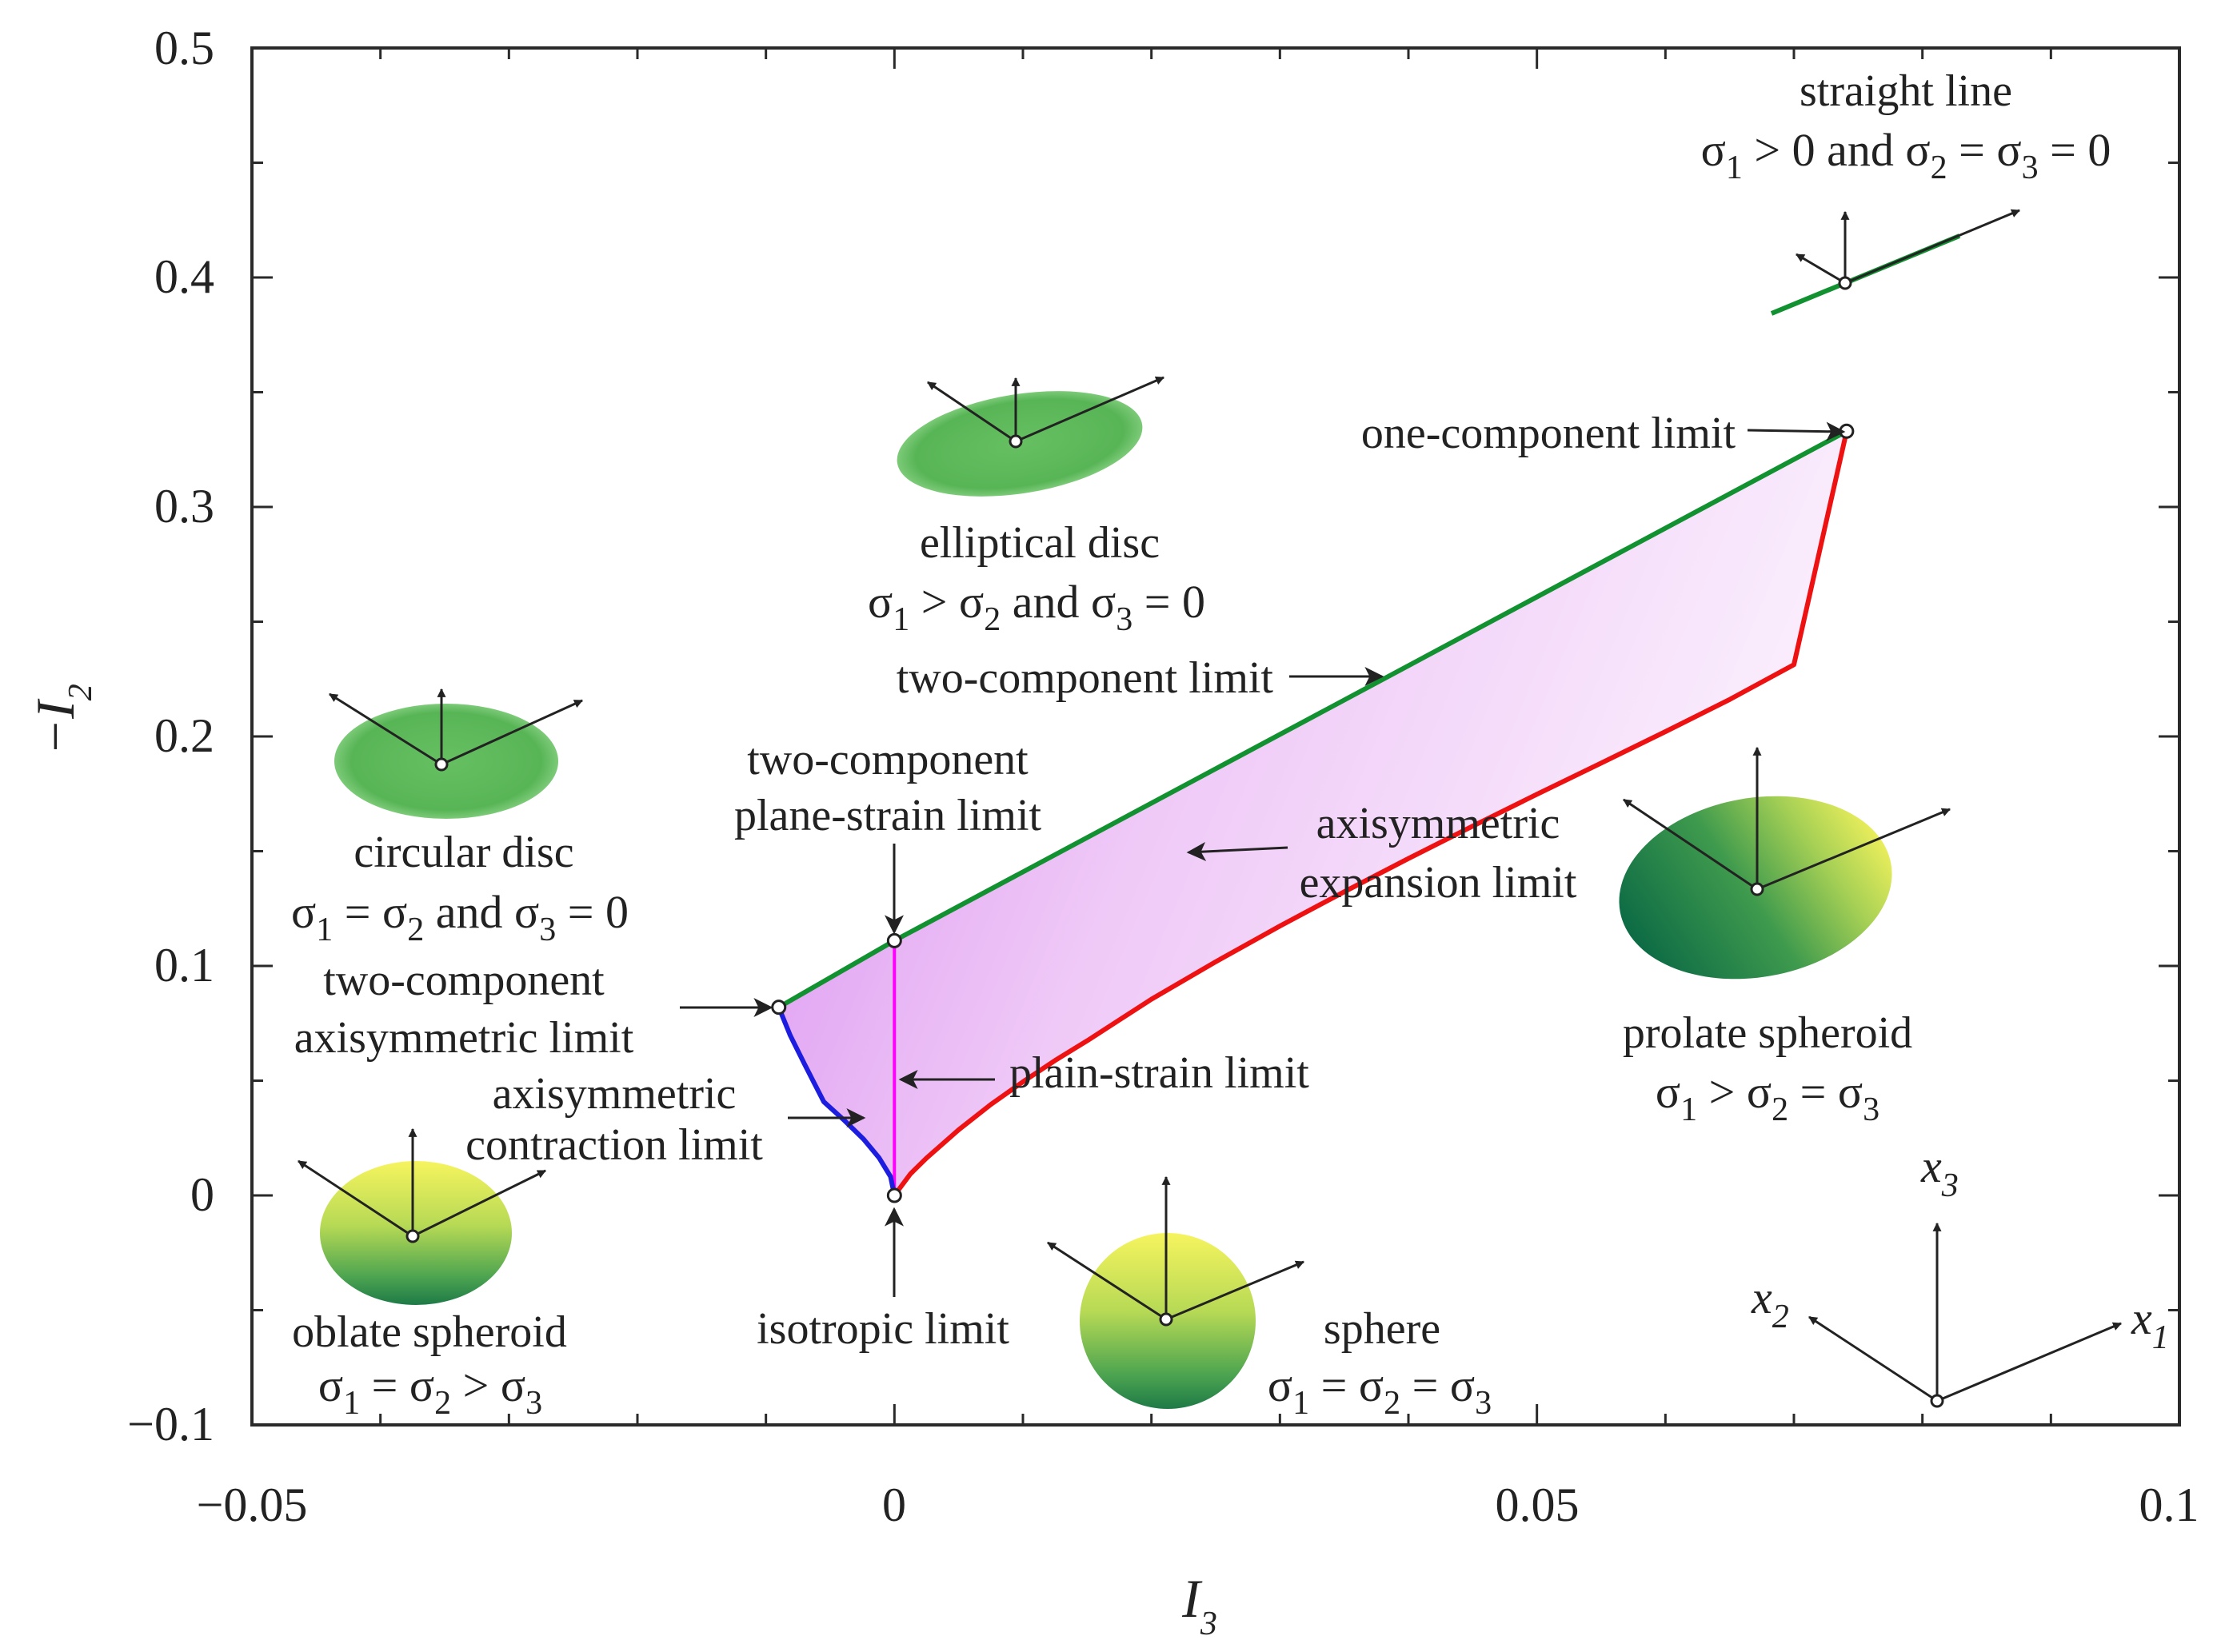 Image resolution: width=2225 pixels, height=1652 pixels. Describe the element at coordinates (1159, 1073) in the screenshot. I see `plain-strain-label: plain-strain limit` at that location.